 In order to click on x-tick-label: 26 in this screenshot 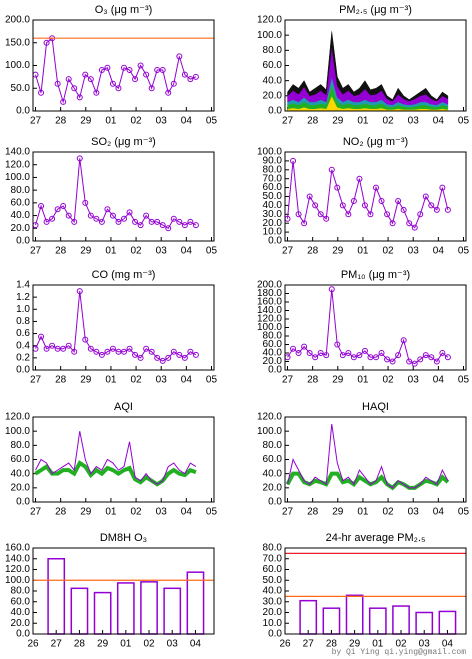, I will do `click(33, 644)`.